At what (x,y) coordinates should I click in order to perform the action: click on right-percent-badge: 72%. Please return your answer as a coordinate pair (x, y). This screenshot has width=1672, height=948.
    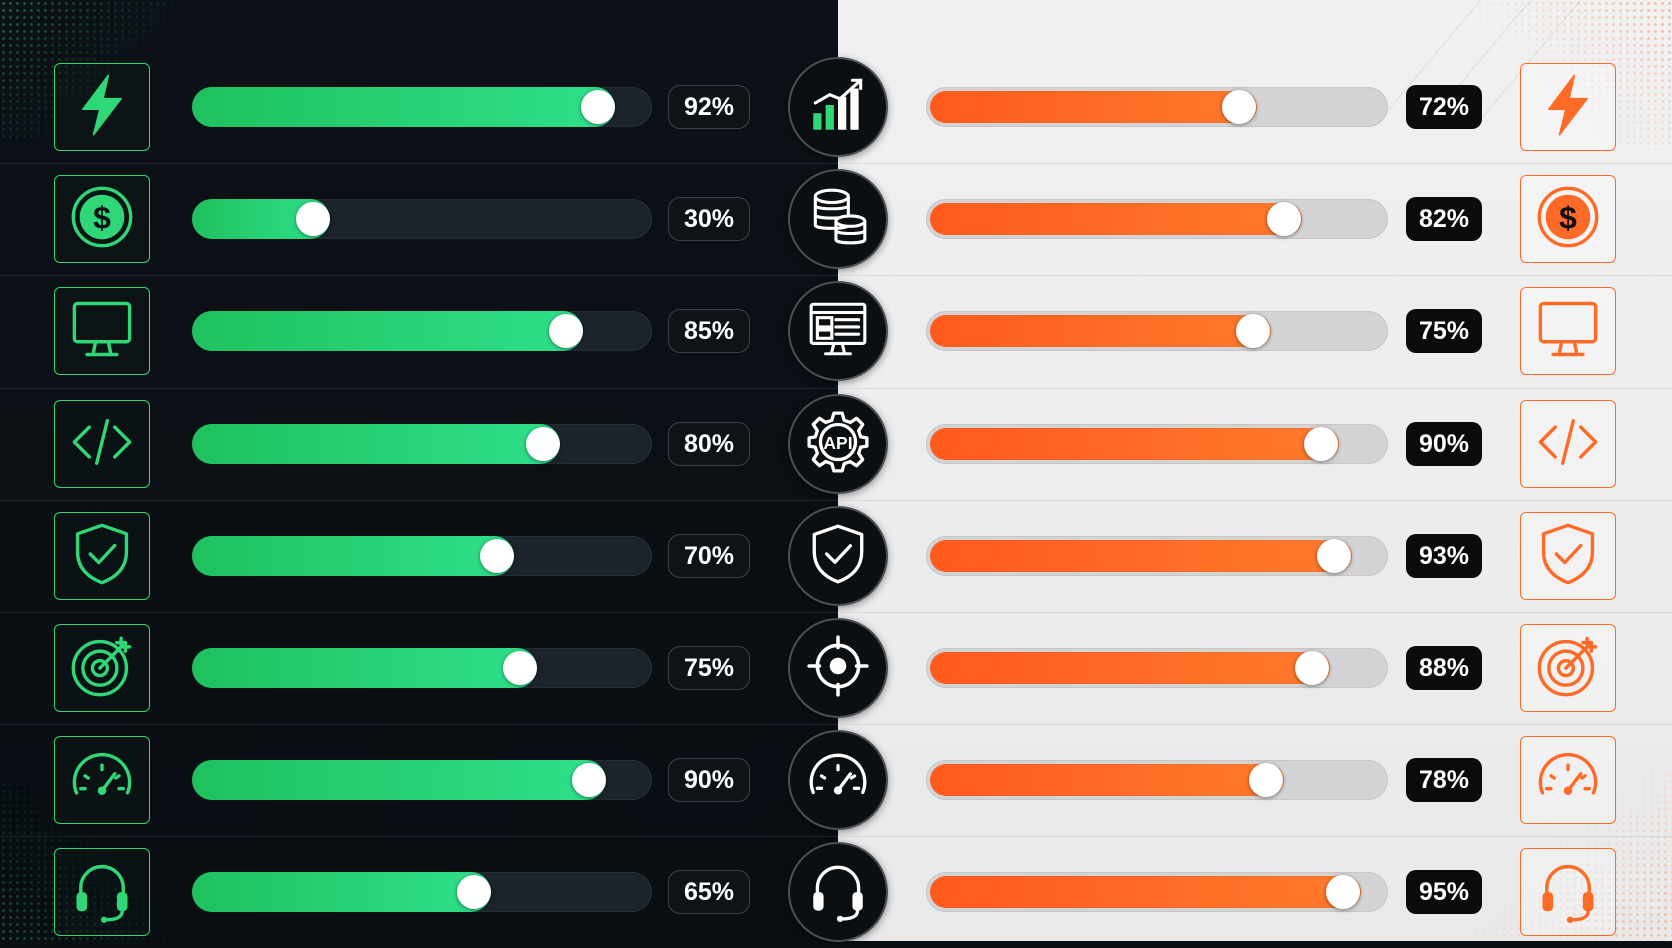
    Looking at the image, I should click on (1444, 107).